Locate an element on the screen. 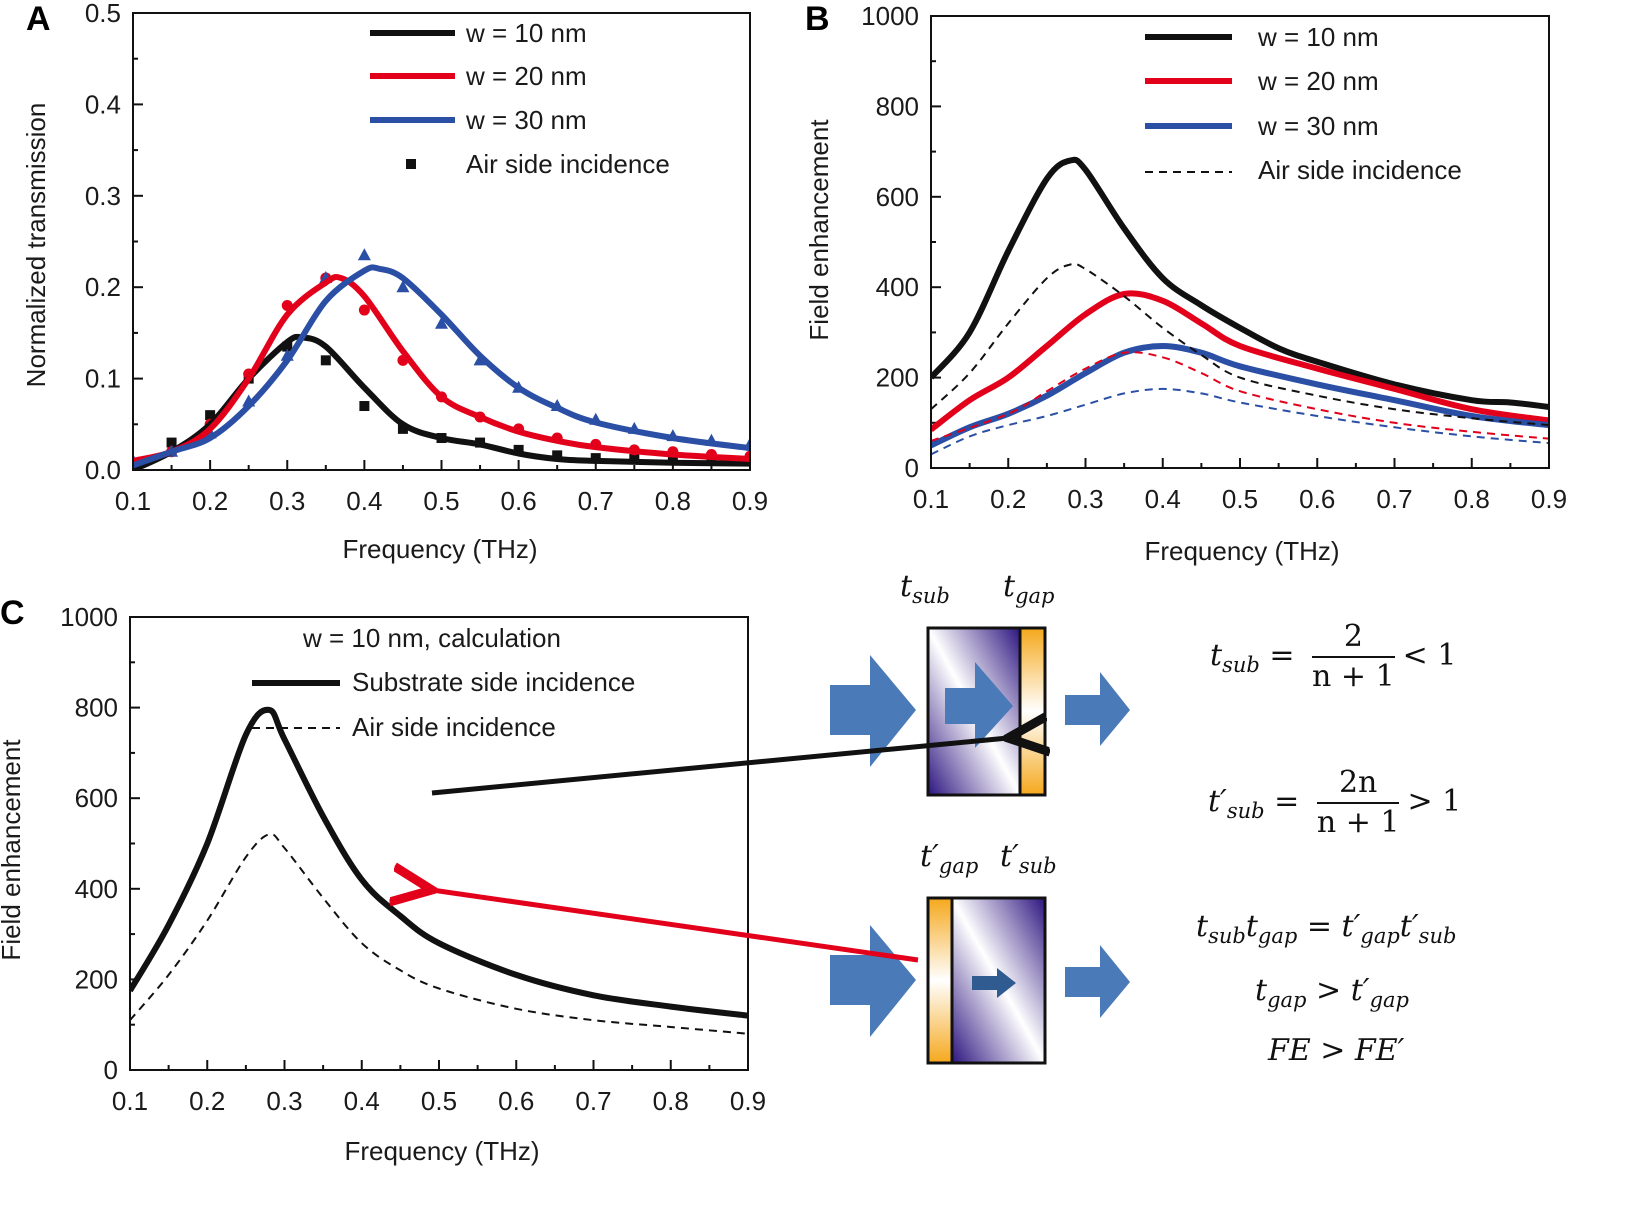 Image resolution: width=1639 pixels, height=1220 pixels. panel-label-b: B is located at coordinates (817, 19).